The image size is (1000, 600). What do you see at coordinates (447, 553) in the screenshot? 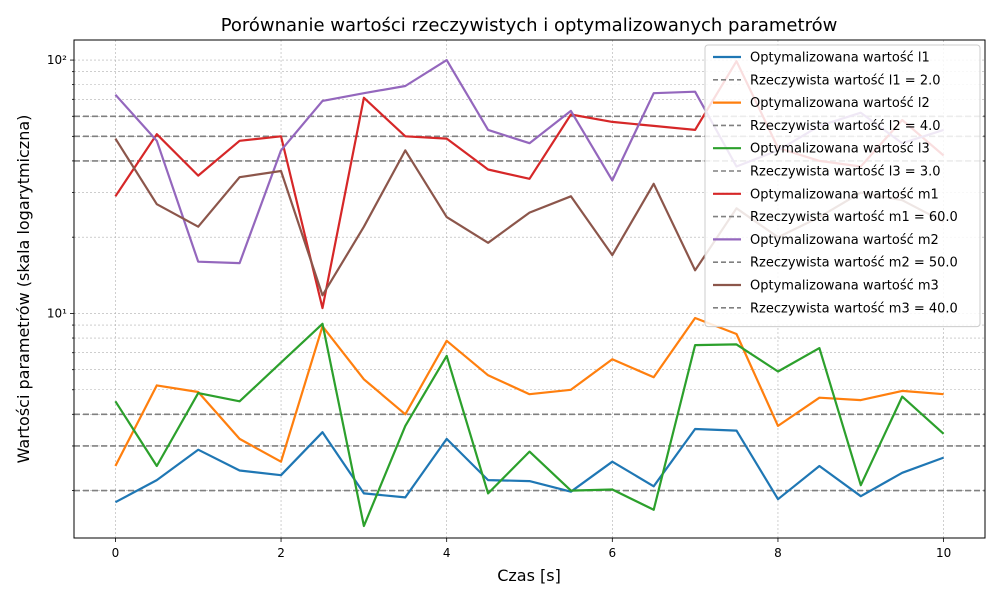
I see `x-tick-label: 4` at bounding box center [447, 553].